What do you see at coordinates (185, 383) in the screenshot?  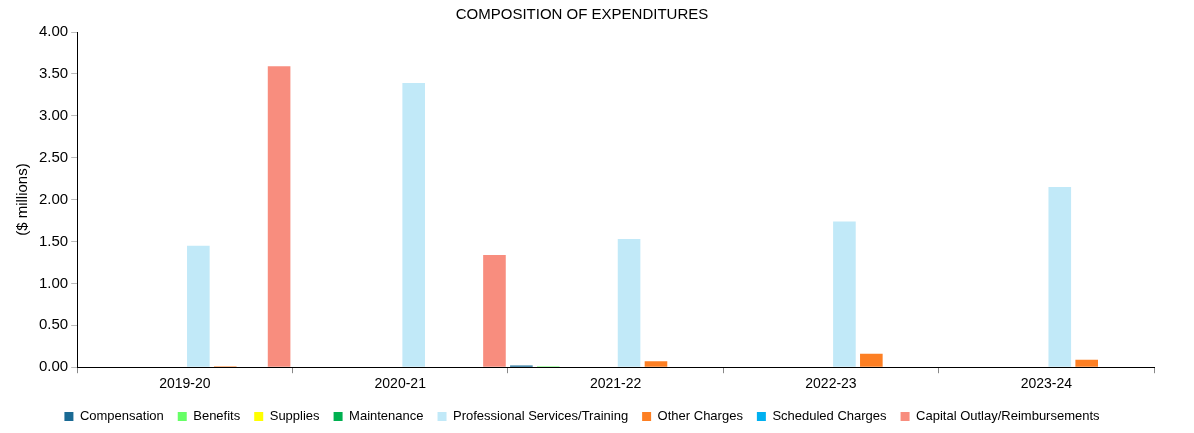 I see `x-tick-label: 2019-20` at bounding box center [185, 383].